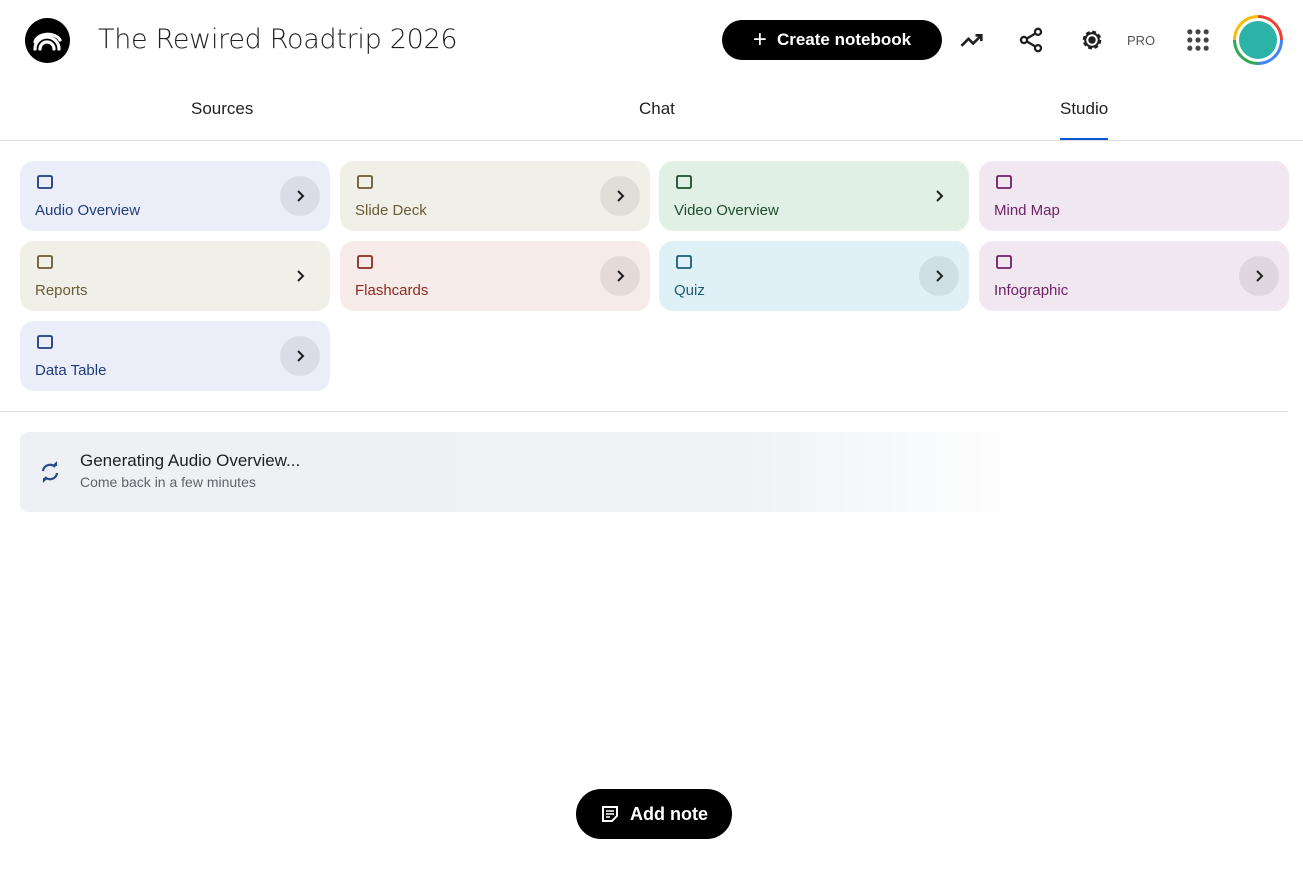 The image size is (1303, 887). What do you see at coordinates (45, 182) in the screenshot?
I see `audio-waveform-icon` at bounding box center [45, 182].